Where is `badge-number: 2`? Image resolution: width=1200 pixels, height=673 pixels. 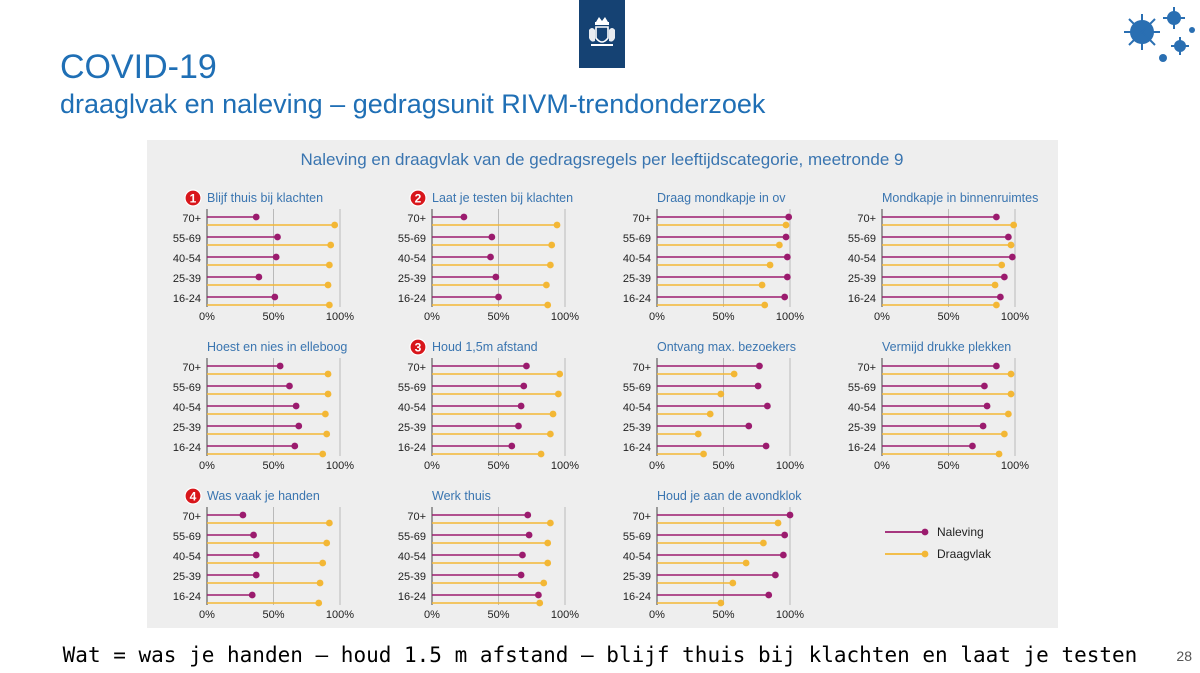 badge-number: 2 is located at coordinates (418, 199).